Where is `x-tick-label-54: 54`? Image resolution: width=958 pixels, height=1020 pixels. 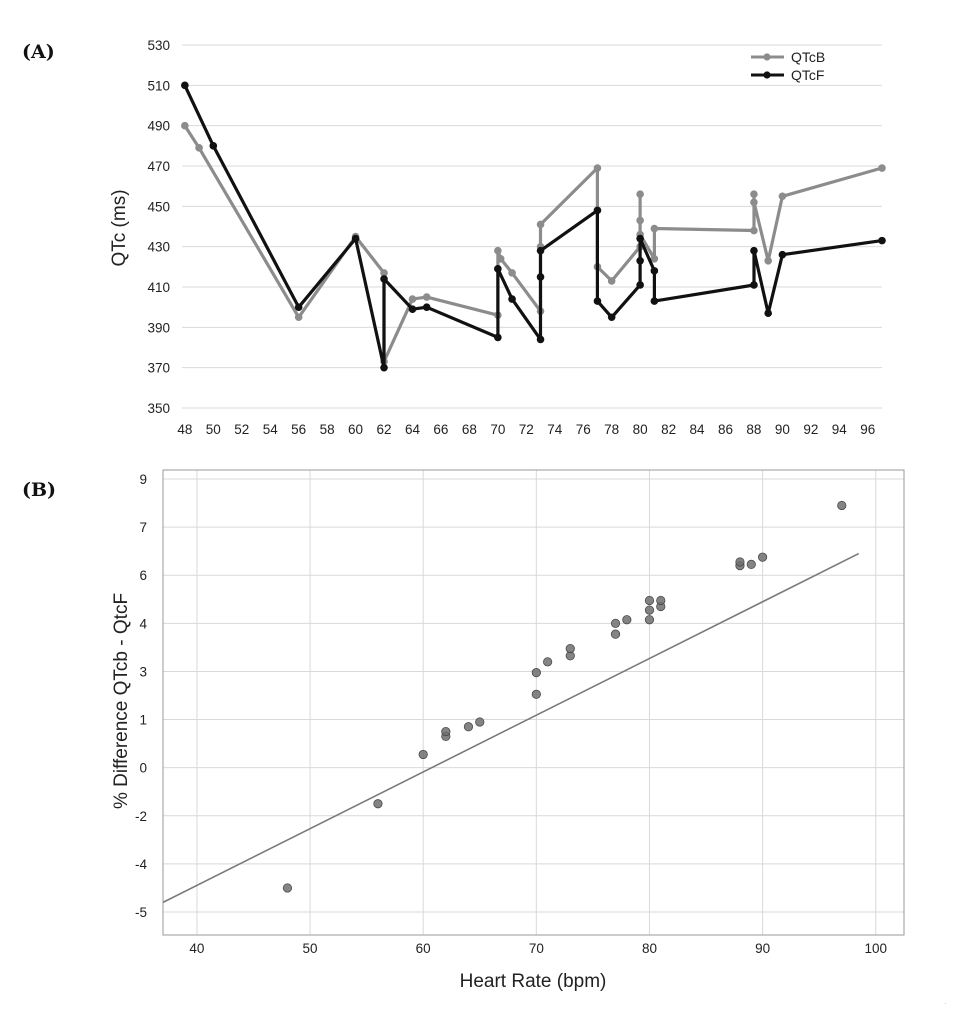 x-tick-label-54: 54 is located at coordinates (271, 429).